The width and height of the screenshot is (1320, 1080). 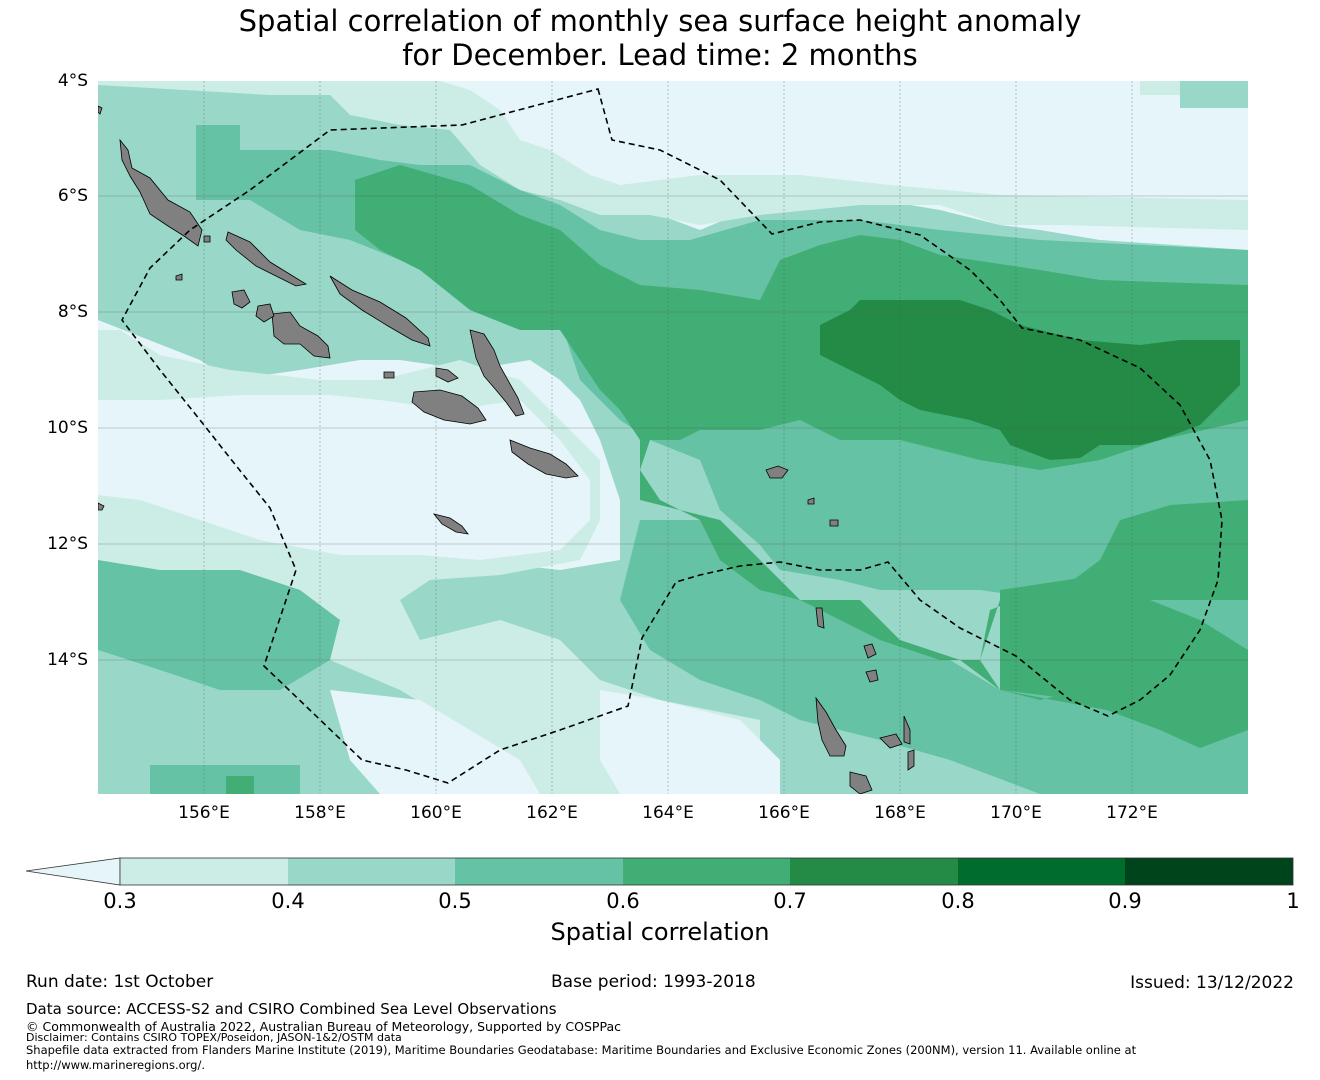 I want to click on colorbar-tick-0.7: 0.7, so click(x=790, y=901).